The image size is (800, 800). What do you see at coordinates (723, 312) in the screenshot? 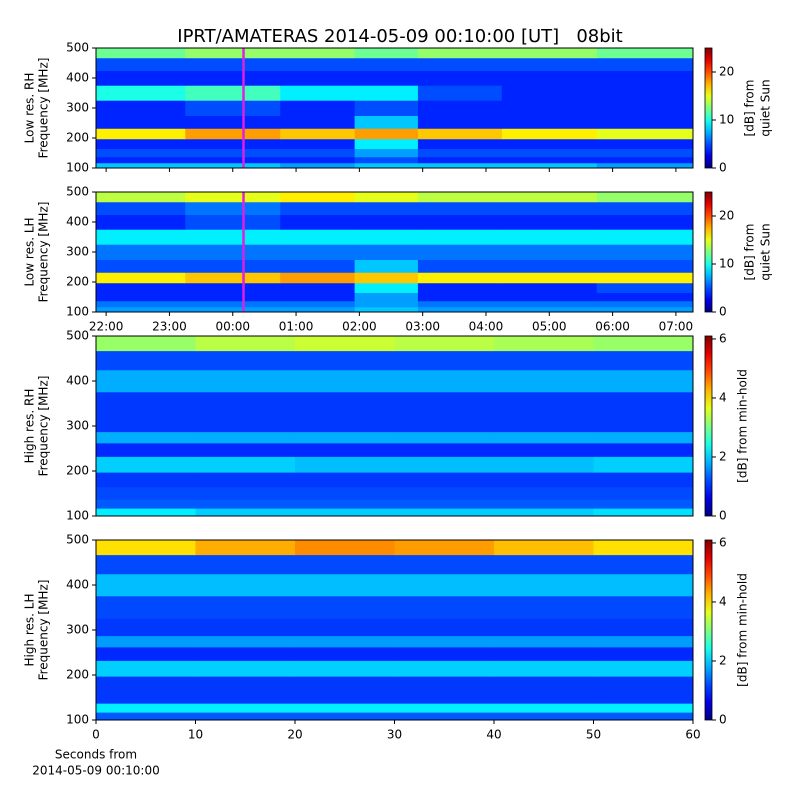
I see `colorbar-tick-label: 0` at bounding box center [723, 312].